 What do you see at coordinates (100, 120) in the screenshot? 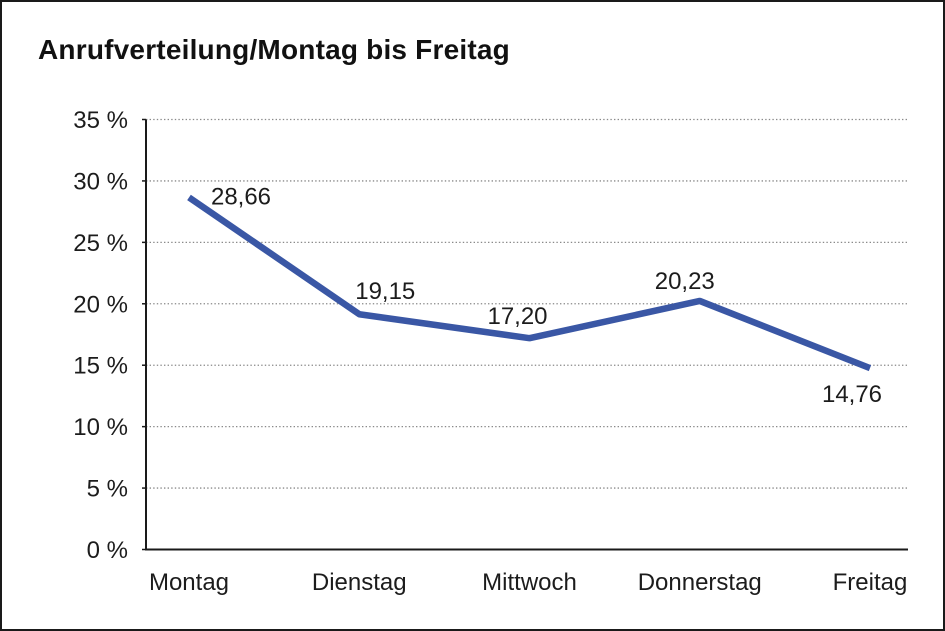
I see `y-tick-label: 35 %` at bounding box center [100, 120].